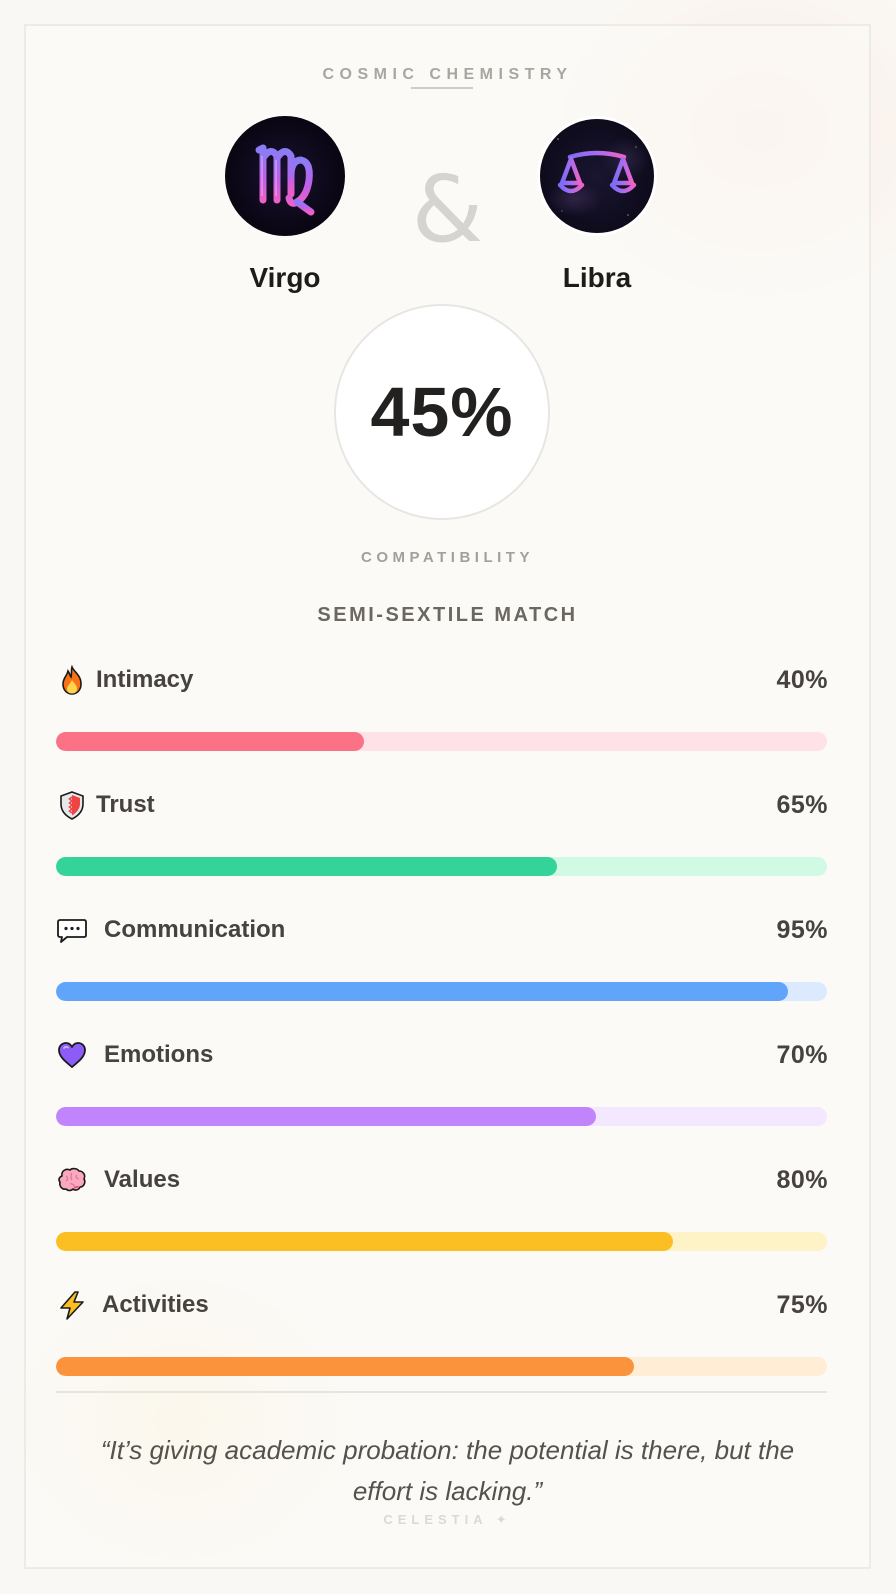 This screenshot has width=896, height=1594. What do you see at coordinates (442, 1224) in the screenshot?
I see `metric-values: Values 80%` at bounding box center [442, 1224].